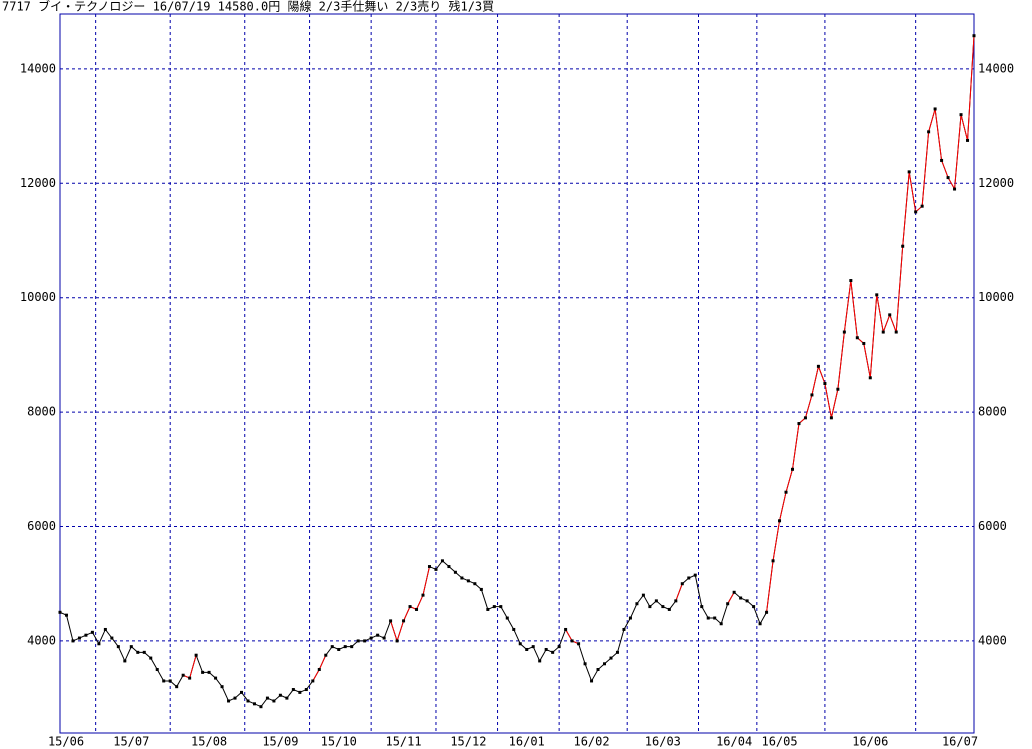 The height and width of the screenshot is (749, 1032). I want to click on y-tick-label: 10000, so click(38, 297).